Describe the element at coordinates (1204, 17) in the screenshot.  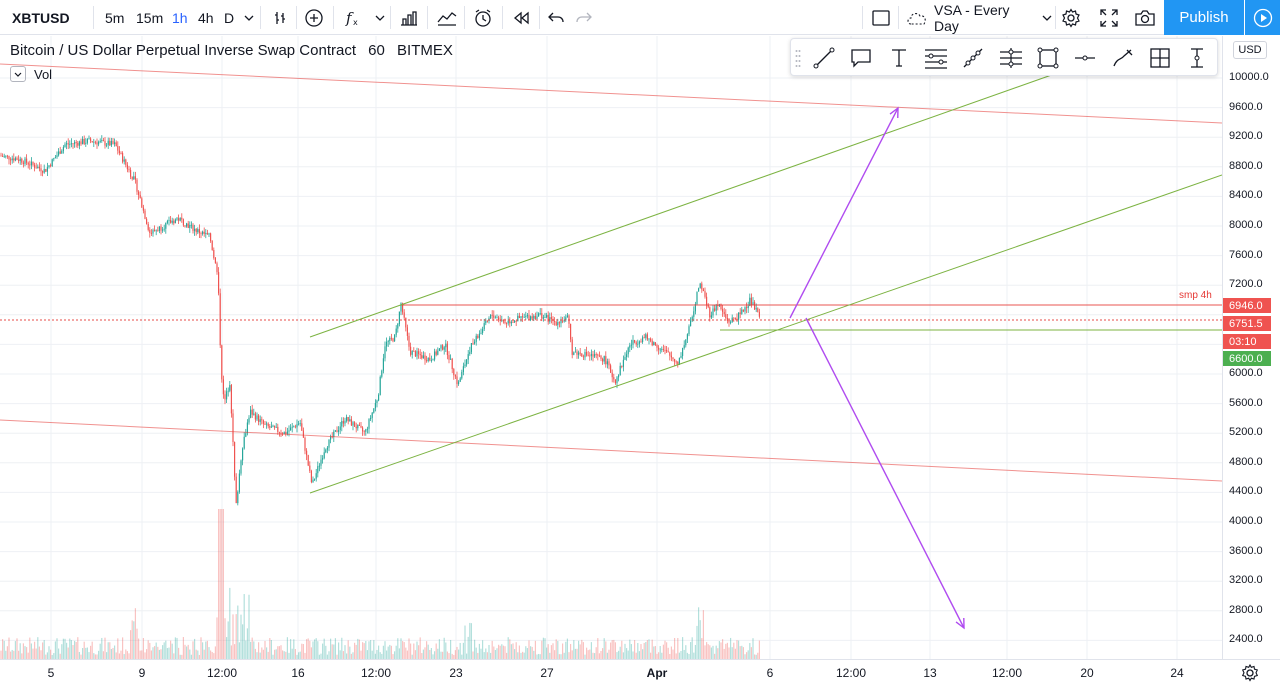
I see `publish-button: Publish` at that location.